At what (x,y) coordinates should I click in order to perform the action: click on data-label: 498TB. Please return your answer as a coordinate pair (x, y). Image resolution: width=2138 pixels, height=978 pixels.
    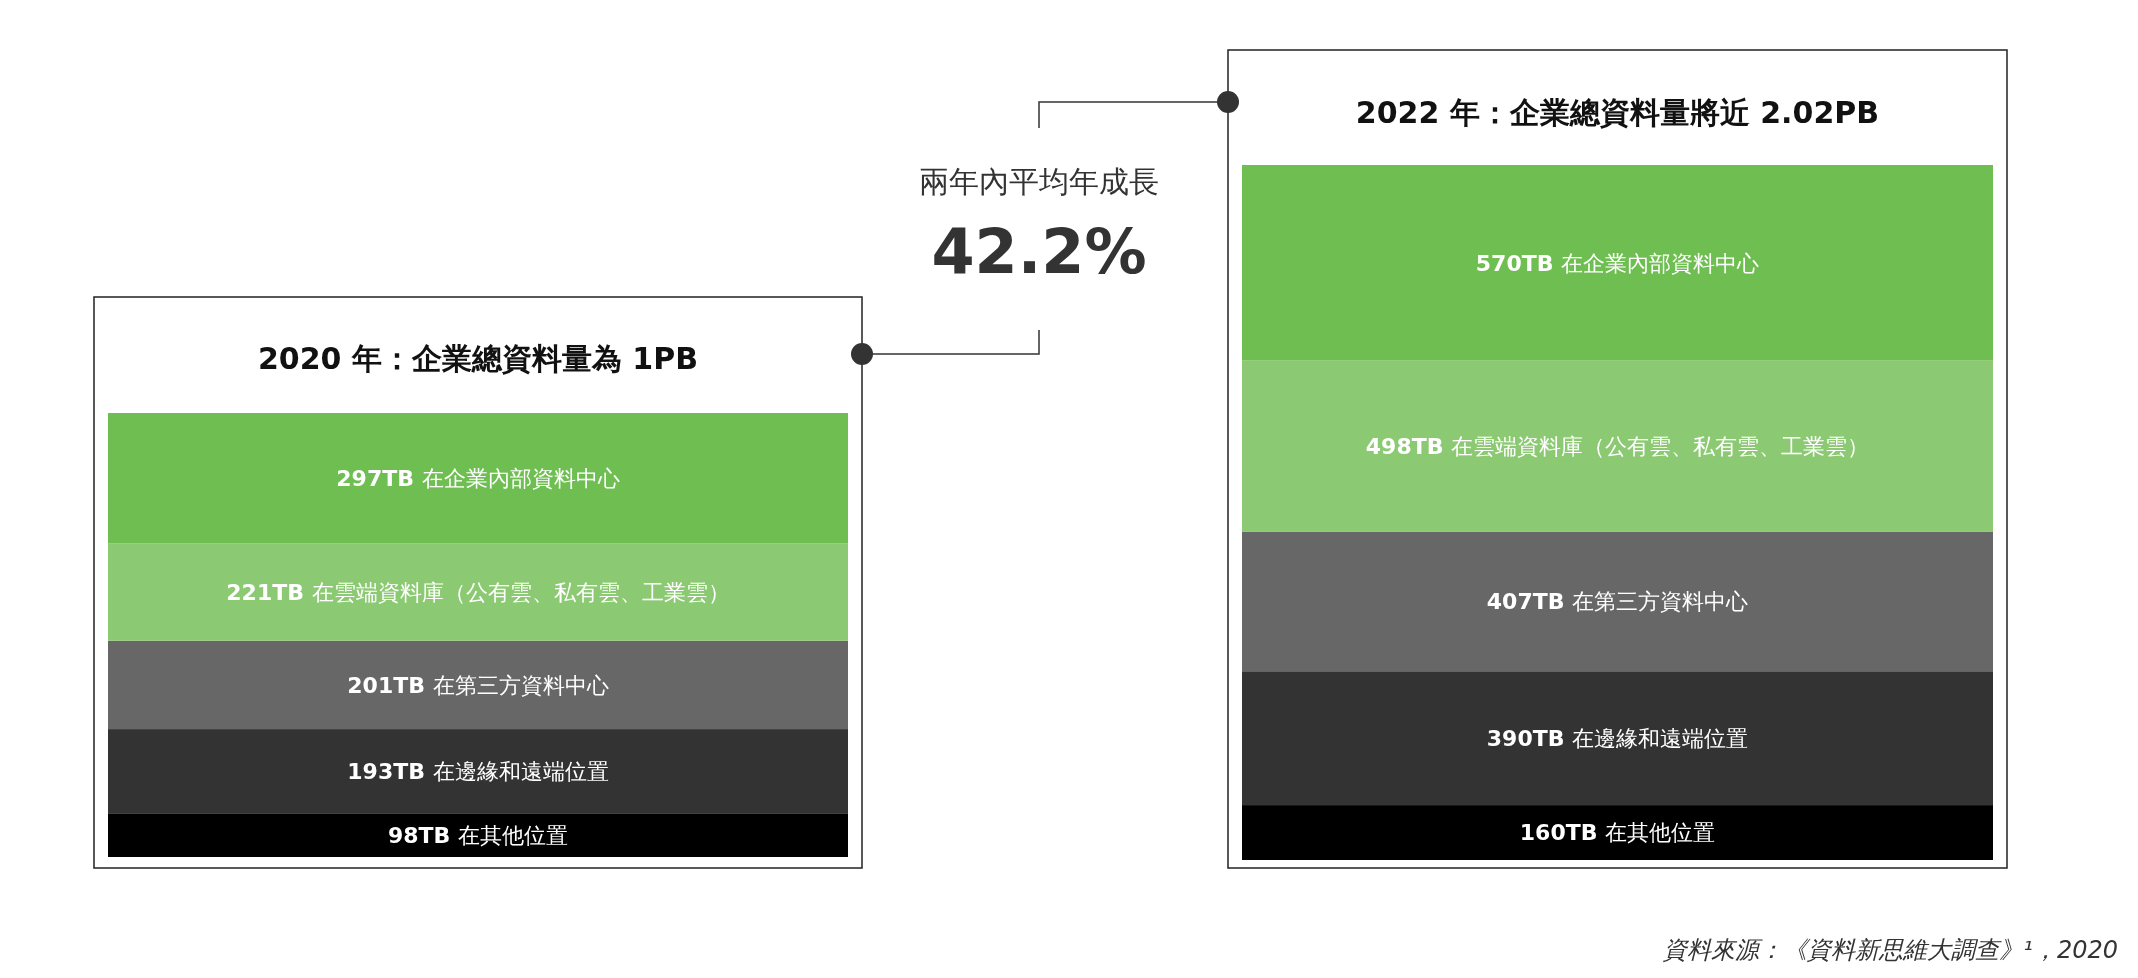
    Looking at the image, I should click on (1408, 446).